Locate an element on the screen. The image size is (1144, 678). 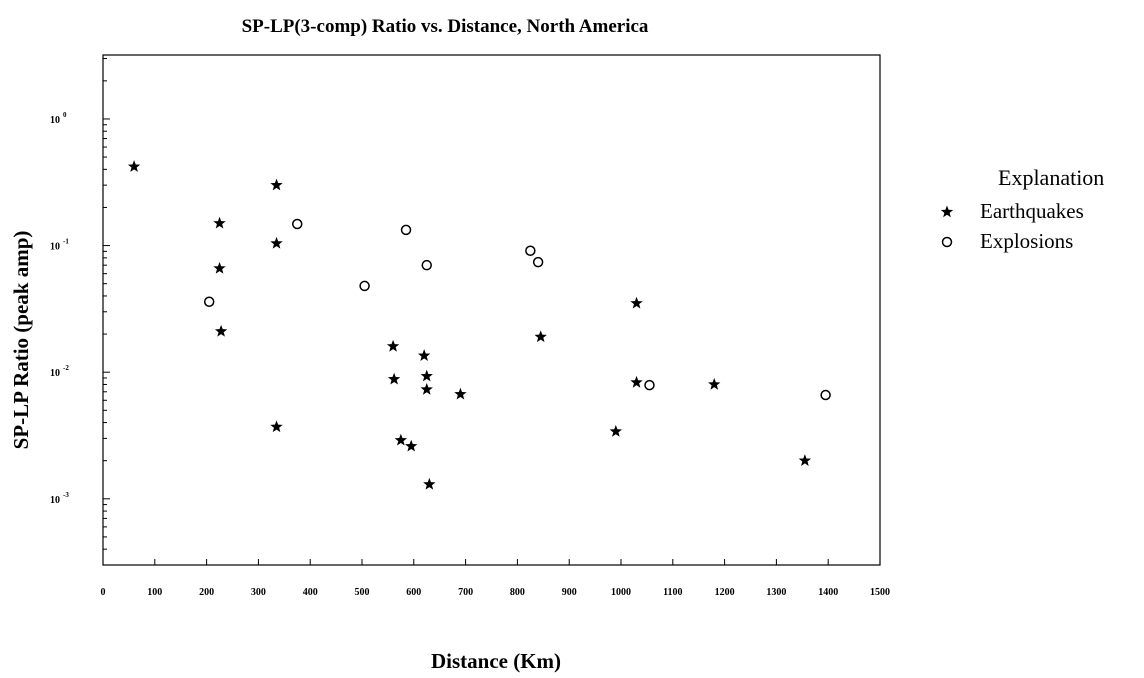
x-tick-label: 1300 is located at coordinates (776, 592).